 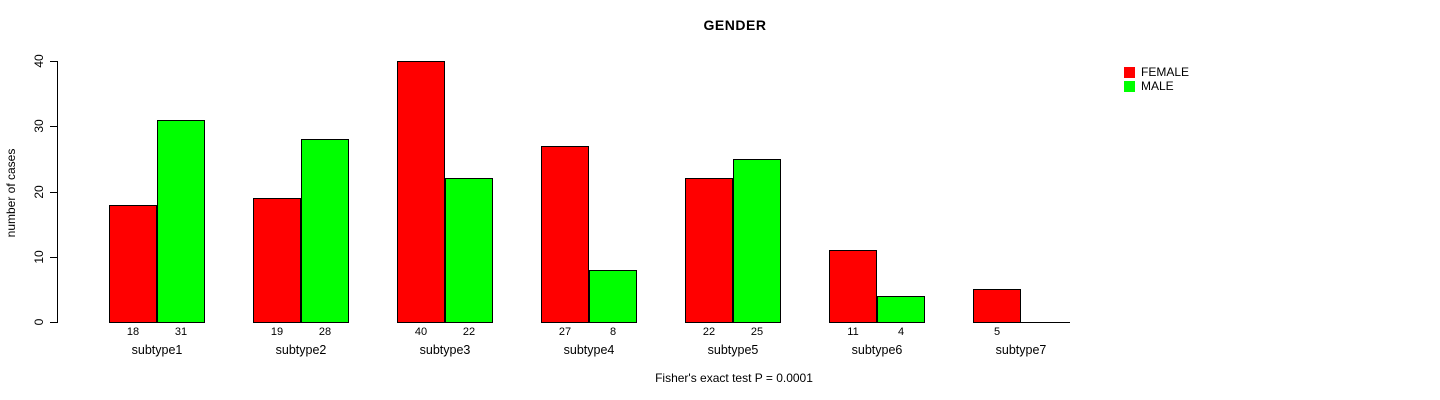 I want to click on bar-male-subtype6, so click(x=901, y=309).